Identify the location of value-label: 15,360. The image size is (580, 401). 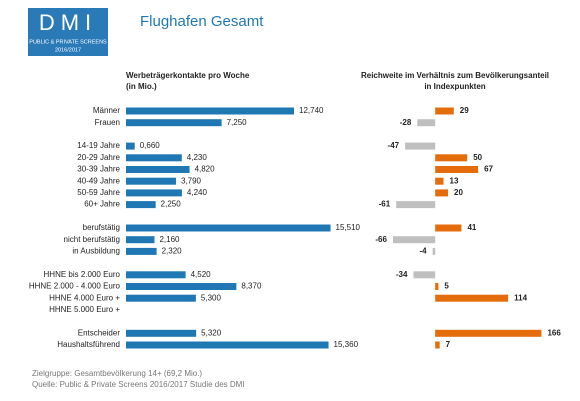
(346, 344).